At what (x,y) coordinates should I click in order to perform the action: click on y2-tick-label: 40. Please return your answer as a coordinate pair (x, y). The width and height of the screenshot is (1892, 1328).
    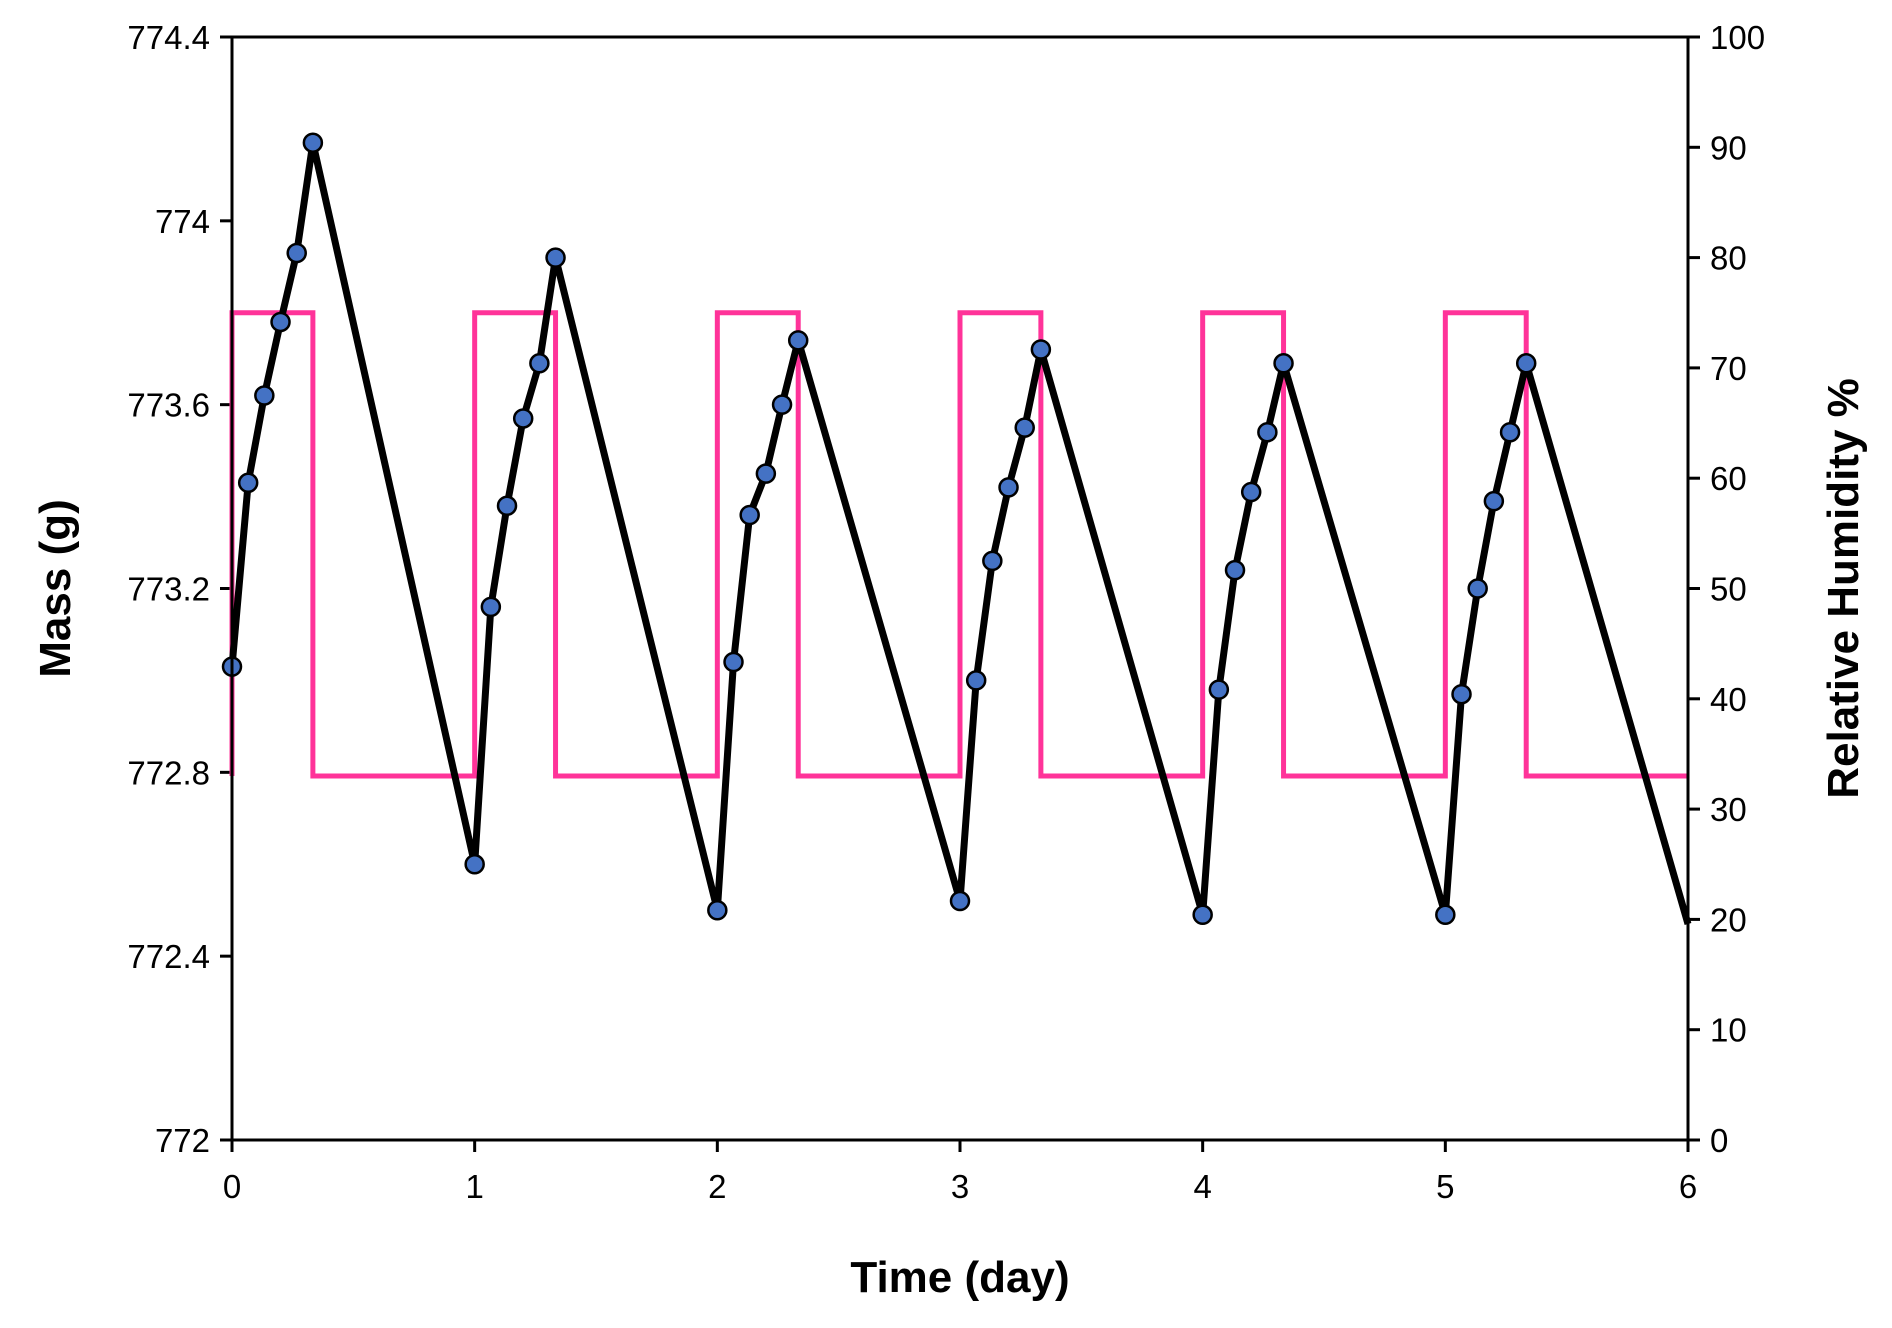
    Looking at the image, I should click on (1728, 699).